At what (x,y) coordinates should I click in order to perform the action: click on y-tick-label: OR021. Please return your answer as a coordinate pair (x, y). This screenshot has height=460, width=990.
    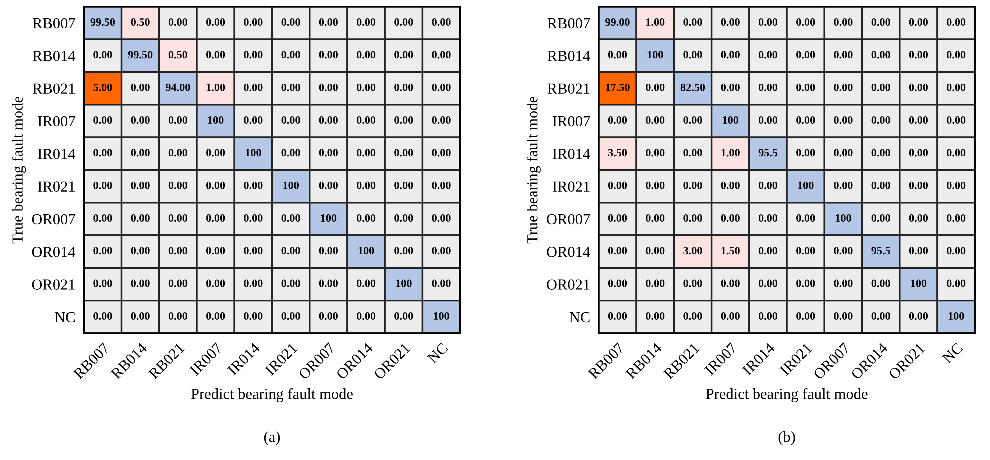
    Looking at the image, I should click on (53, 285).